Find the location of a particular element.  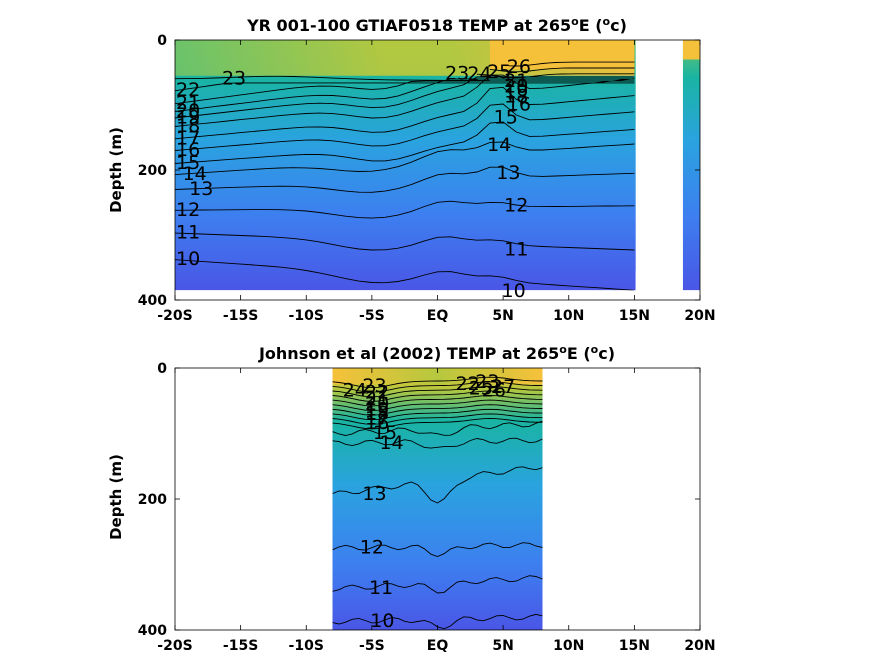

temperature-field is located at coordinates (437, 499).